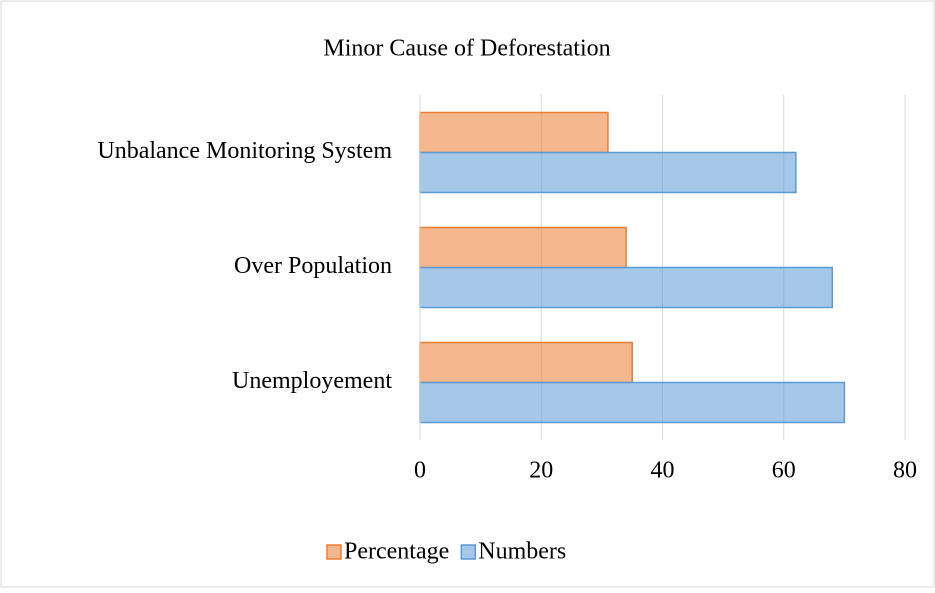  What do you see at coordinates (396, 552) in the screenshot?
I see `legend-label: Percentage` at bounding box center [396, 552].